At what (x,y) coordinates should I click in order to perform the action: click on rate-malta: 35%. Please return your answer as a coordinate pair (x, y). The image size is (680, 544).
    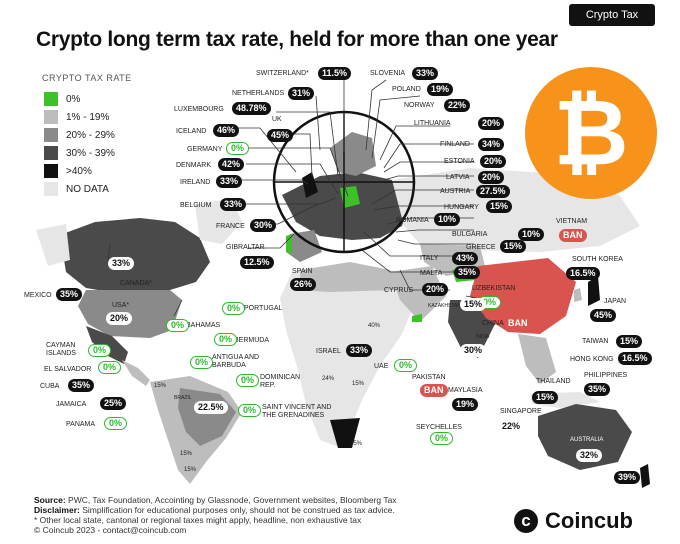
    Looking at the image, I should click on (467, 272).